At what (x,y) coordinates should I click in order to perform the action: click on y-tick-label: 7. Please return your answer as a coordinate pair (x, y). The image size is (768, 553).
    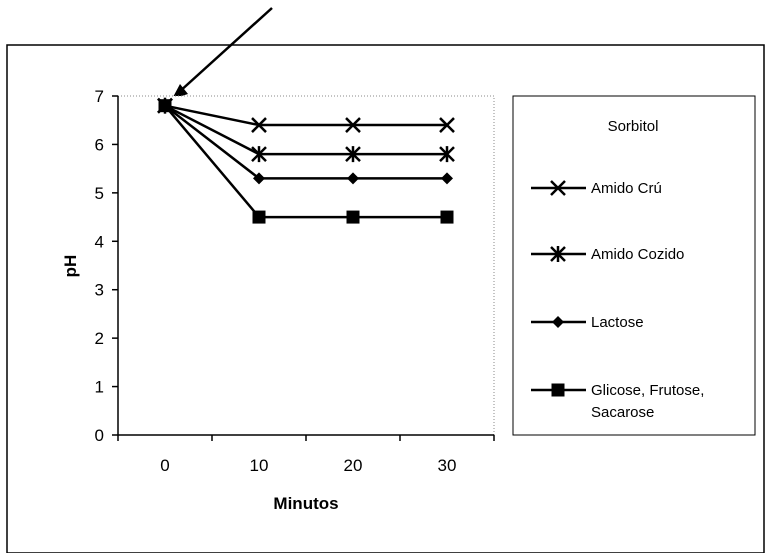
    Looking at the image, I should click on (99, 96).